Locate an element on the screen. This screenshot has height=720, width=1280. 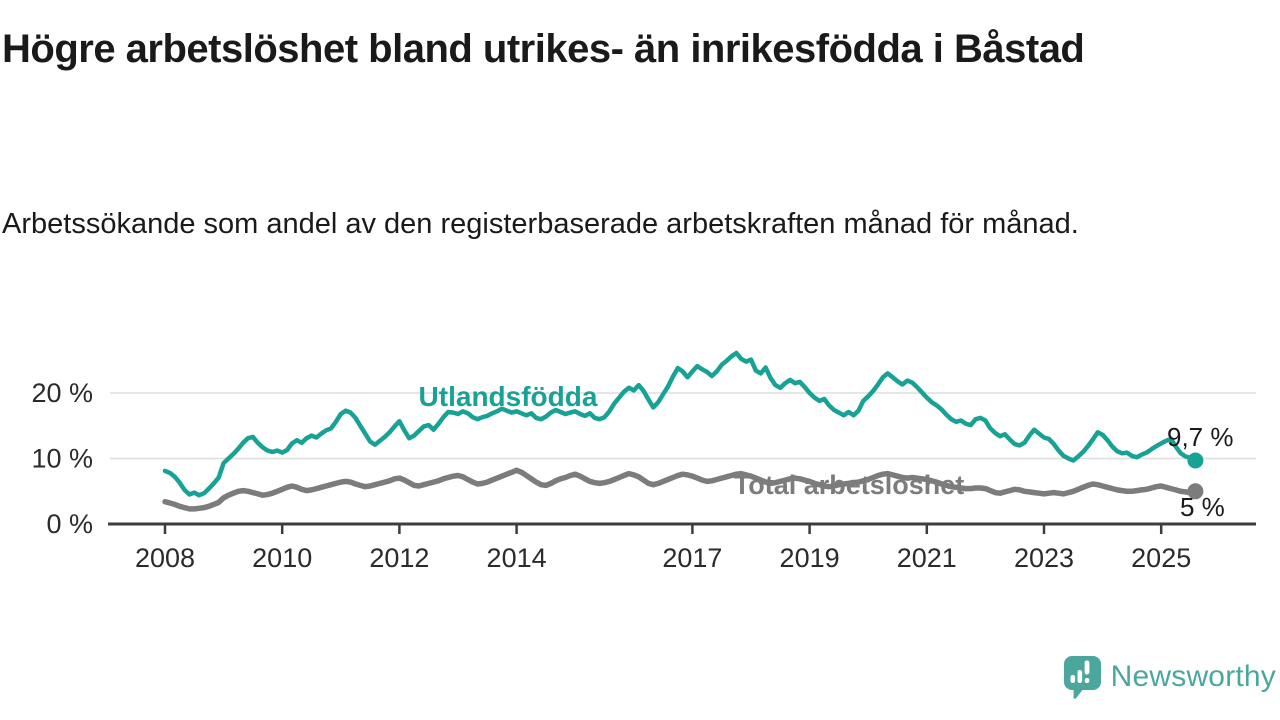
y-axis-label-0: 0 % is located at coordinates (69, 524).